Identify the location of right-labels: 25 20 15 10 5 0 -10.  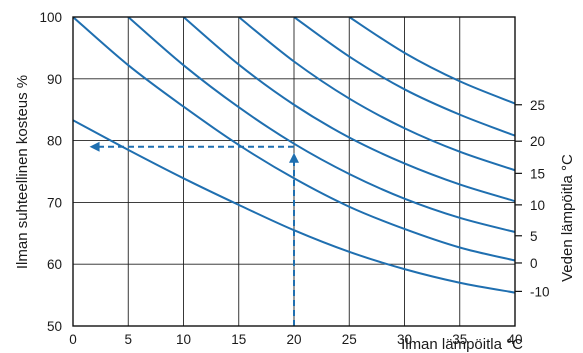
(532, 198).